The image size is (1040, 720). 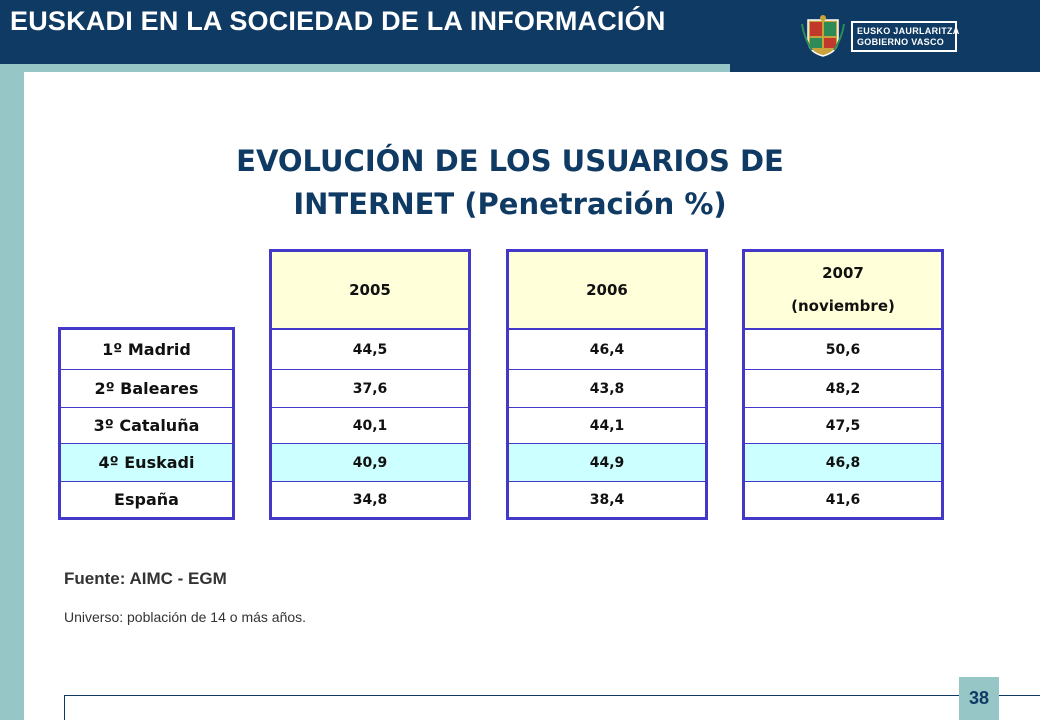 I want to click on value-cell: 44,5, so click(x=370, y=350).